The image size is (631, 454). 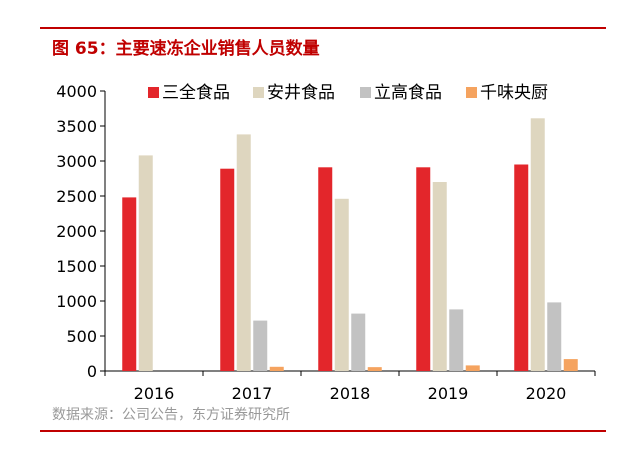 What do you see at coordinates (171, 415) in the screenshot?
I see `source-note: 数据来源：公司公告，东方证券研究所` at bounding box center [171, 415].